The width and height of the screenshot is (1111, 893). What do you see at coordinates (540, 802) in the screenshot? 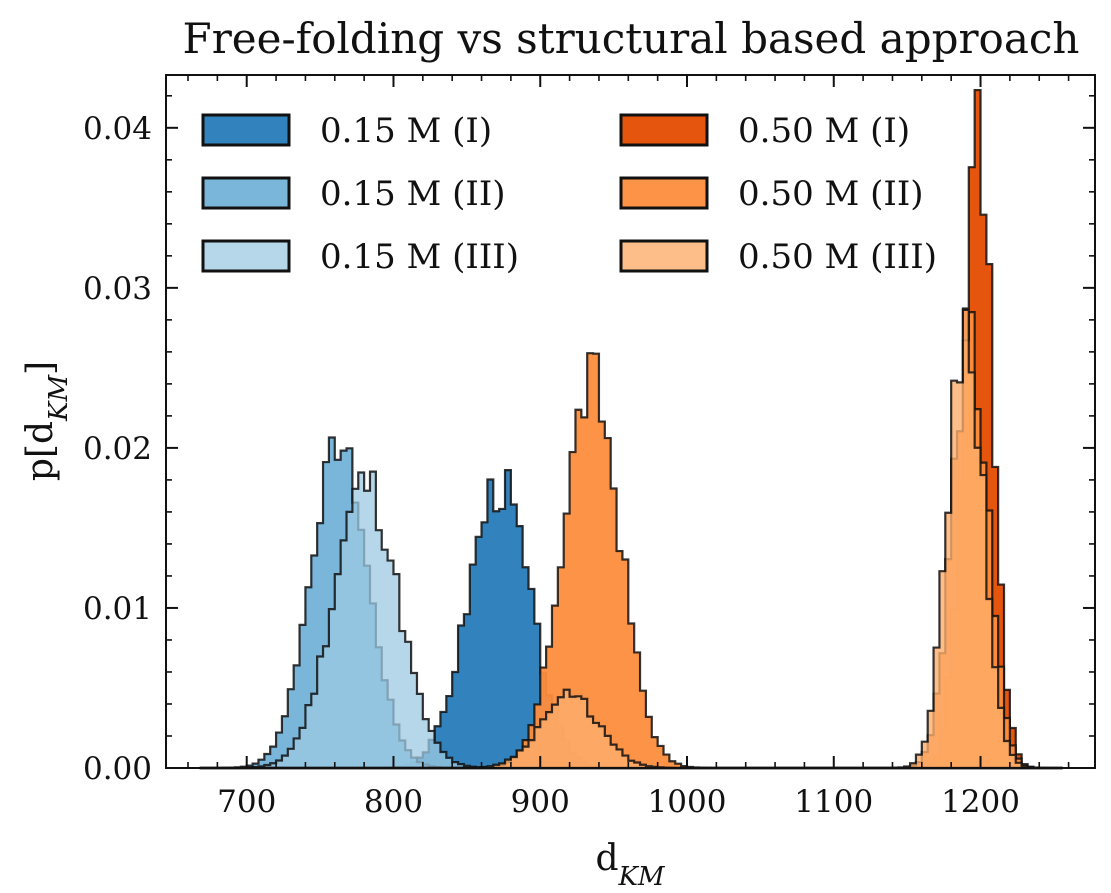
I see `x-tick-label: 900` at bounding box center [540, 802].